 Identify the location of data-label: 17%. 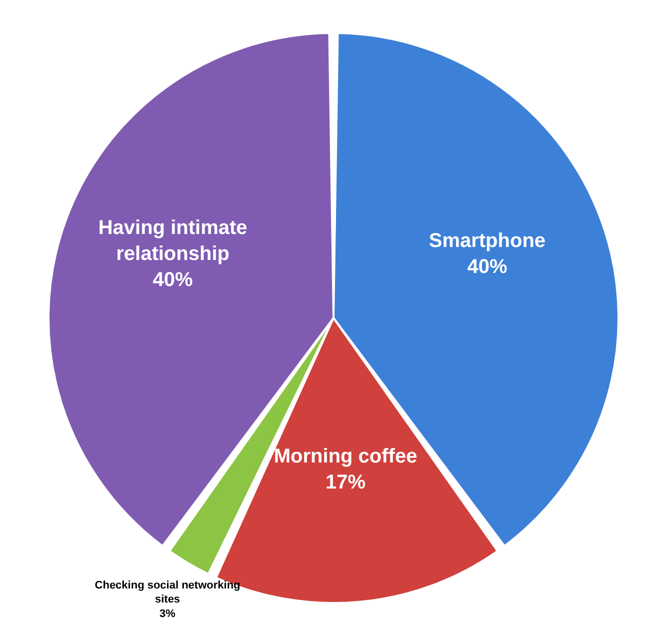
(346, 483).